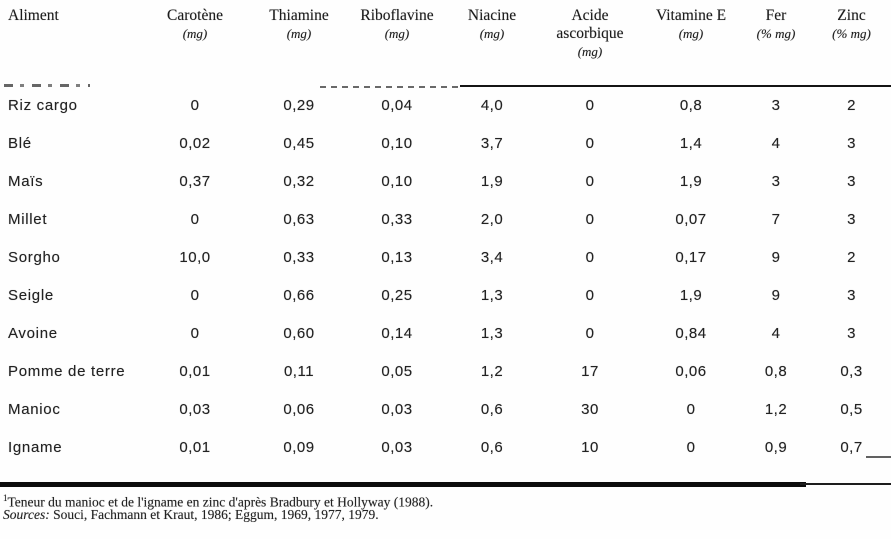 This screenshot has width=891, height=539. I want to click on value-cell: 7, so click(776, 219).